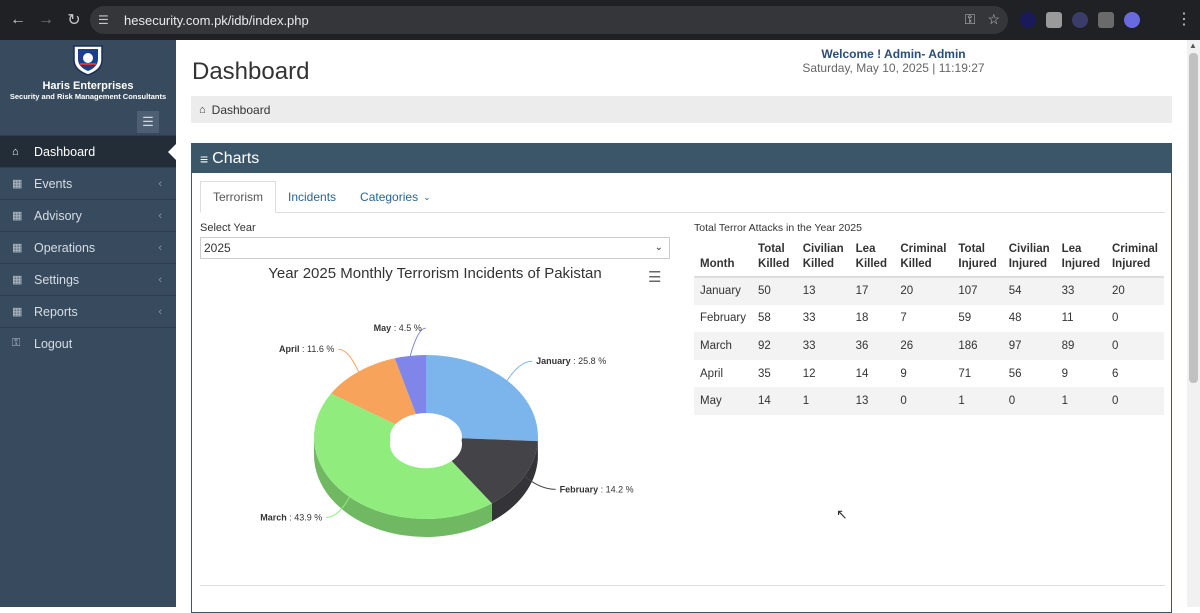  What do you see at coordinates (58, 216) in the screenshot?
I see `sidebar-item-label: Advisory` at bounding box center [58, 216].